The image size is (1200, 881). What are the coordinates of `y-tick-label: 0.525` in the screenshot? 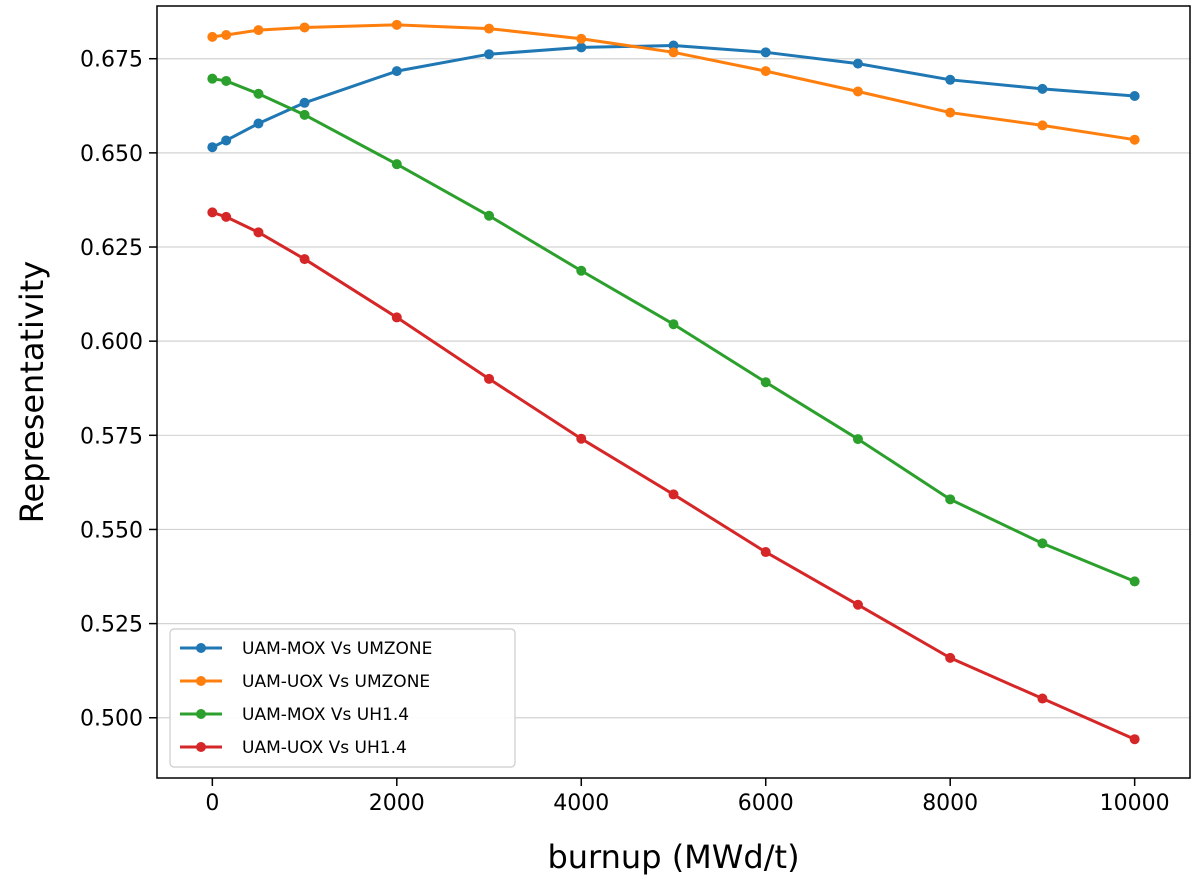 It's located at (111, 625).